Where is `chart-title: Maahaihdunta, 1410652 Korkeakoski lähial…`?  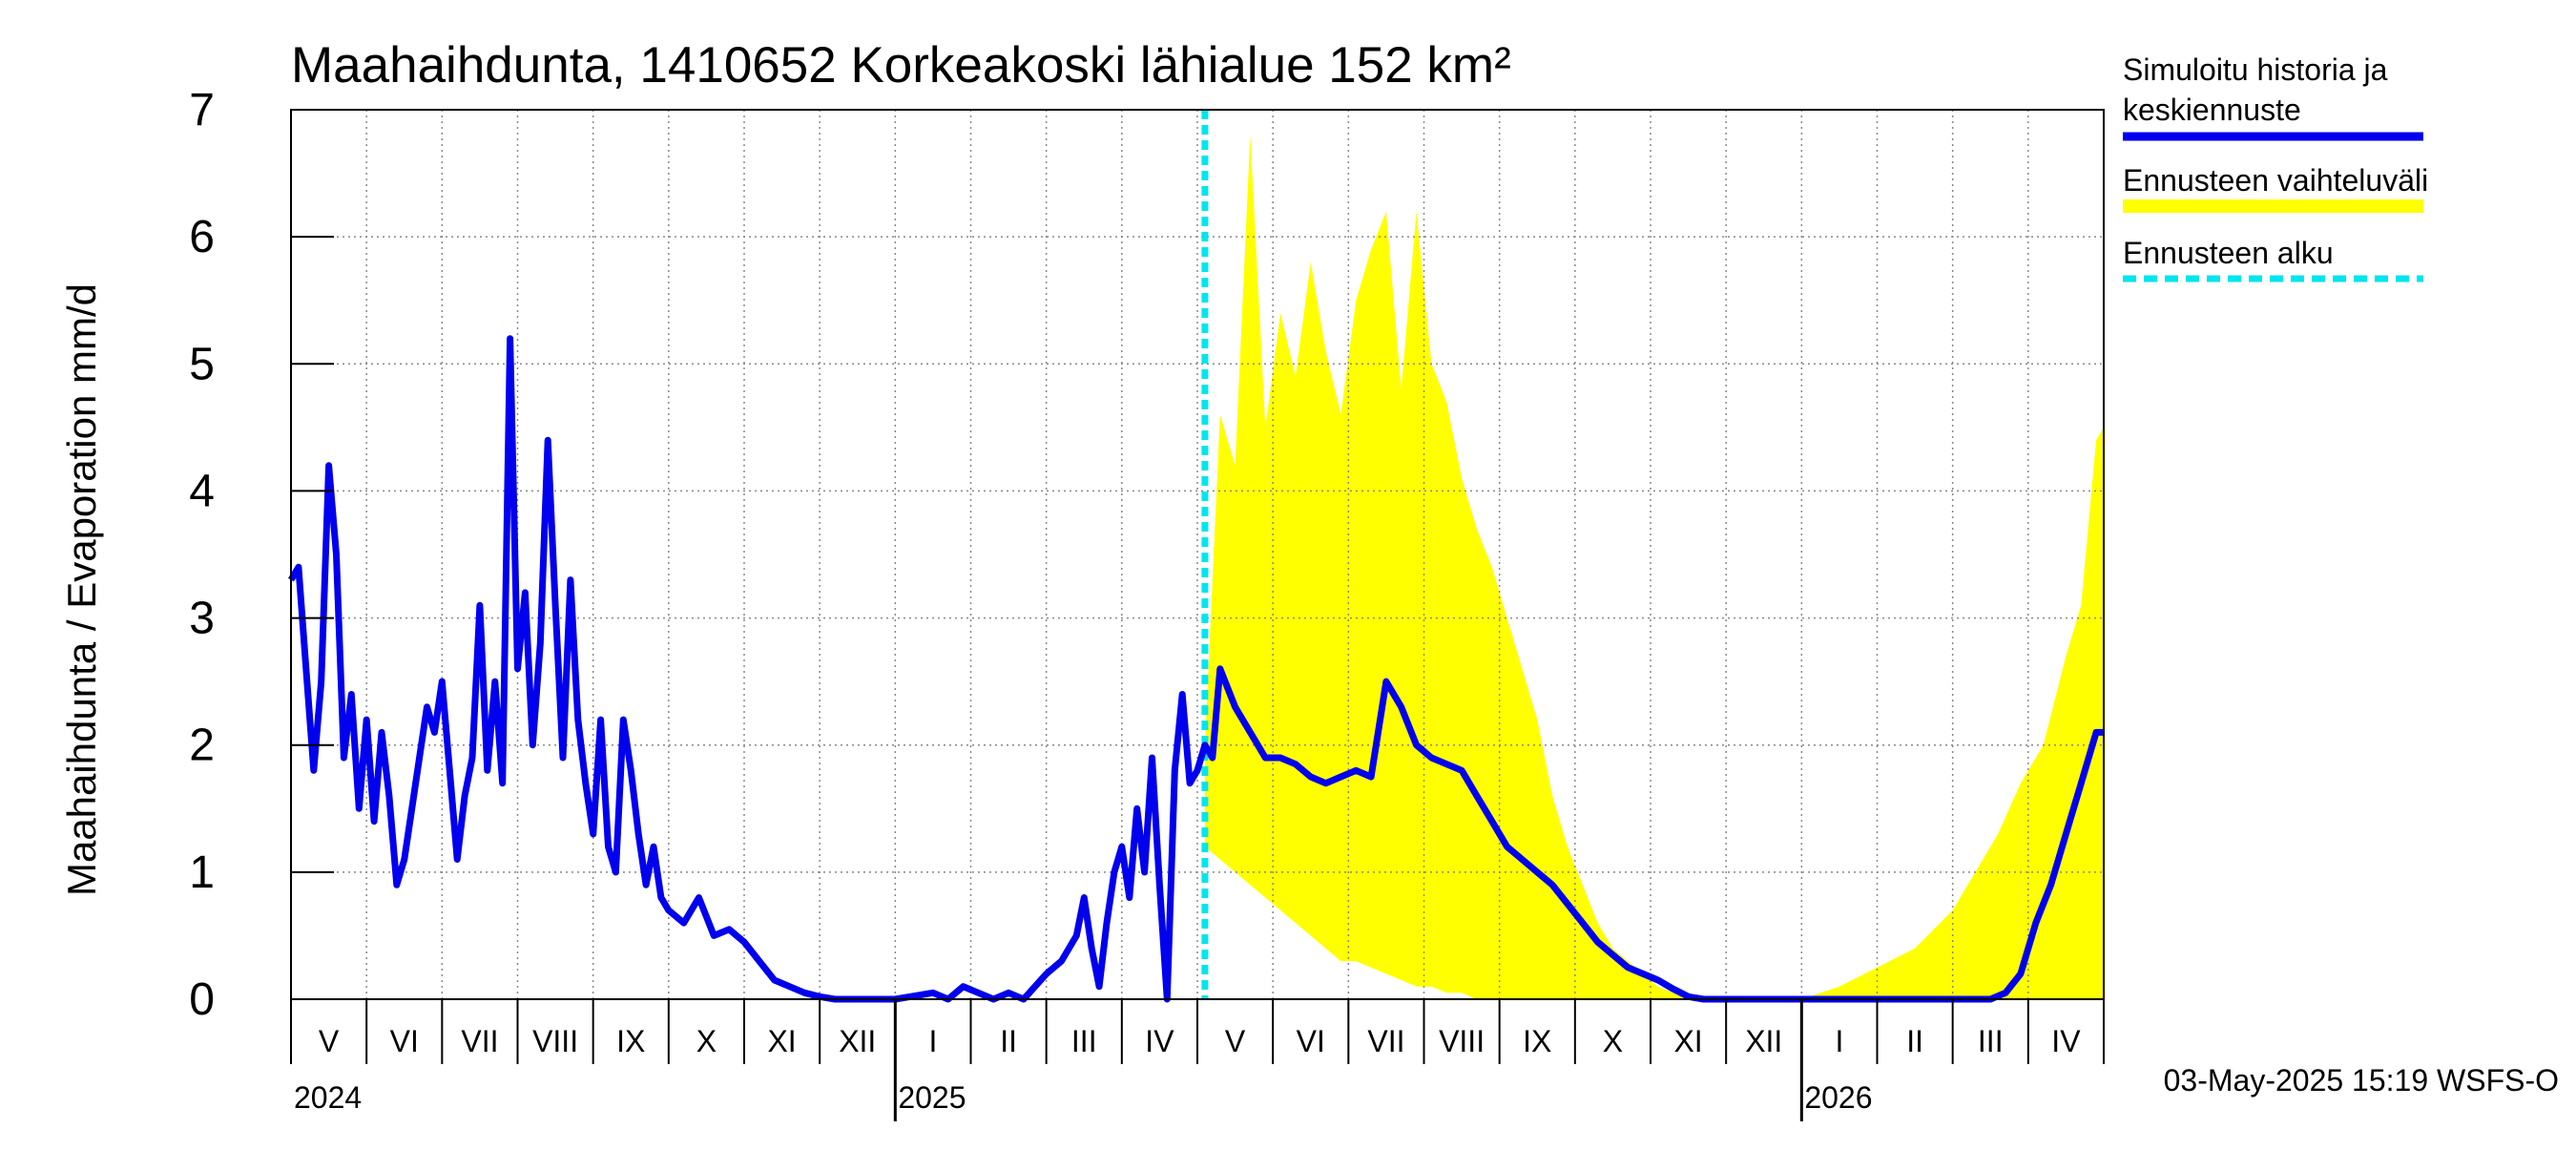
chart-title: Maahaihdunta, 1410652 Korkeakoski lähial… is located at coordinates (901, 65).